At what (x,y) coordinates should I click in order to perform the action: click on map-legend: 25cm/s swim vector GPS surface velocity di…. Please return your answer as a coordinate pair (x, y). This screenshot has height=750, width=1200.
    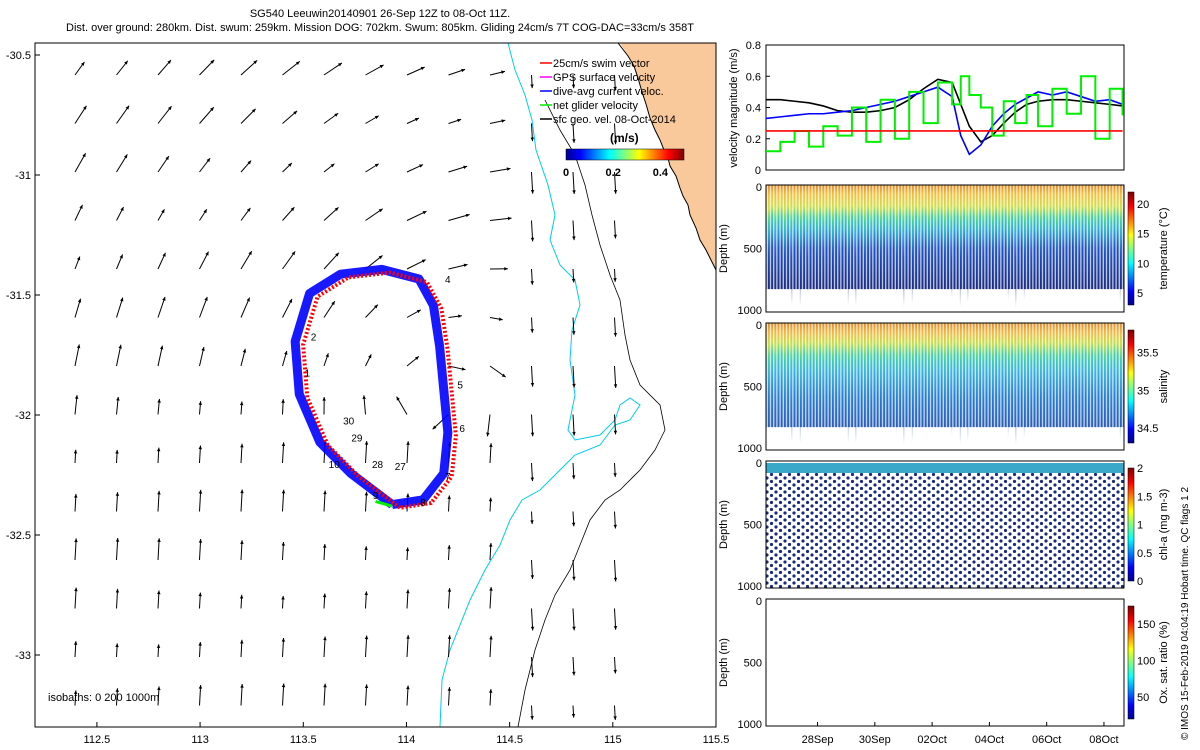
    Looking at the image, I should click on (612, 118).